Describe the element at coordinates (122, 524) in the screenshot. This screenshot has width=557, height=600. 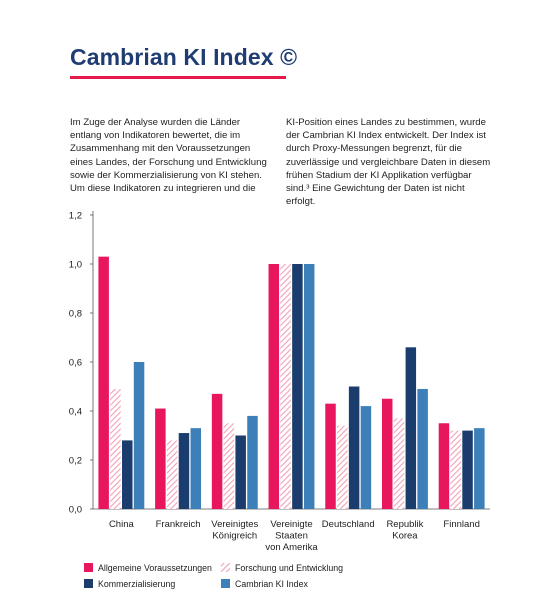
I see `category-label: China` at that location.